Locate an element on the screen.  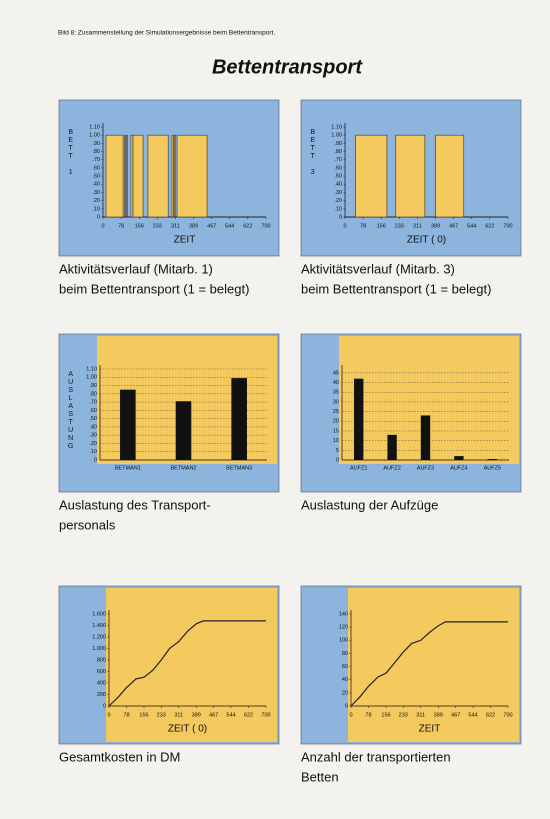
y-tick-label: 400 is located at coordinates (101, 683).